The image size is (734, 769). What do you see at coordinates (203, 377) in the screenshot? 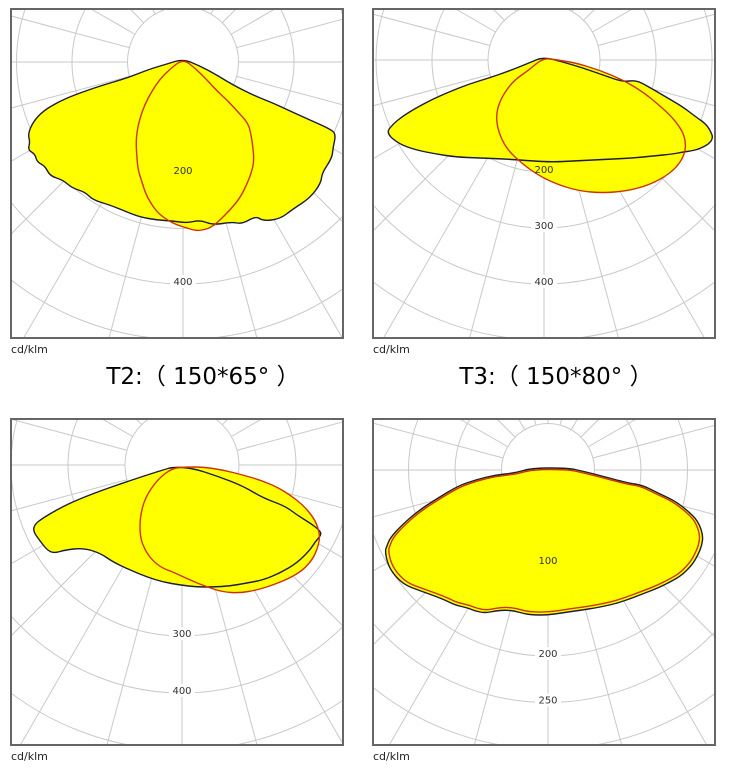
I see `caption-t2: T2:（ 150*65° ）` at bounding box center [203, 377].